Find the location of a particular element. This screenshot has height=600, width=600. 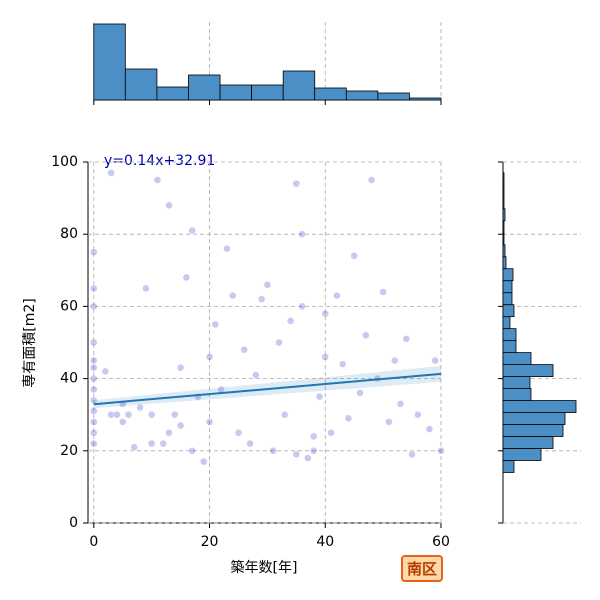

y-tick-label: 20 is located at coordinates (69, 451).